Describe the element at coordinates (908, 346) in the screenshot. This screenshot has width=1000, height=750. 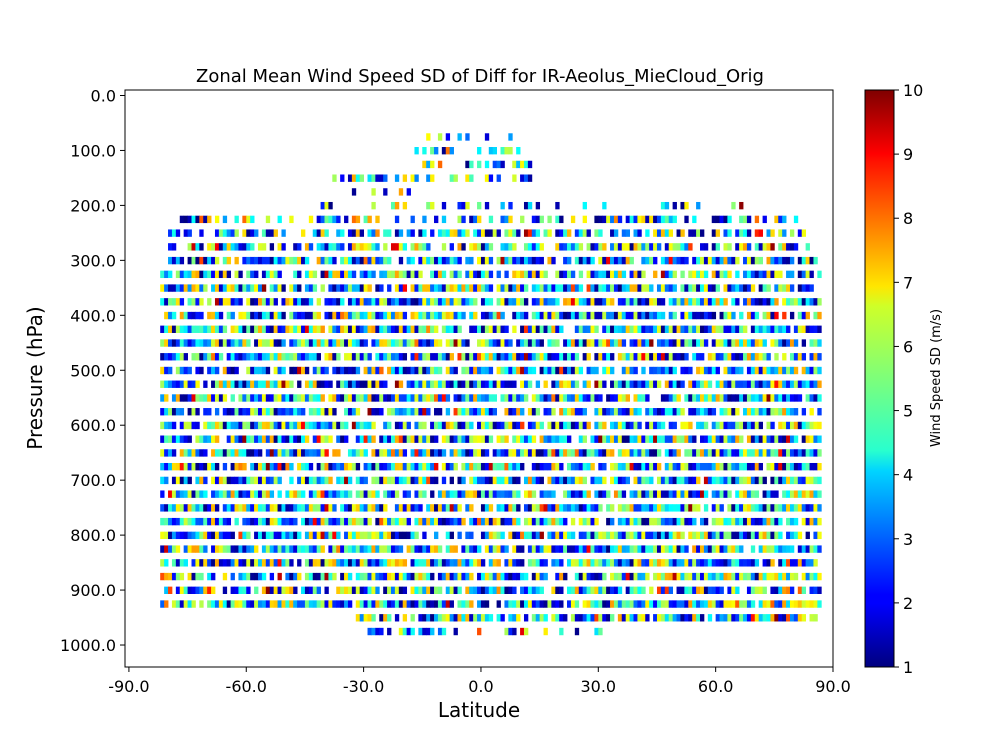
I see `colorbar-tick-label: 6` at that location.